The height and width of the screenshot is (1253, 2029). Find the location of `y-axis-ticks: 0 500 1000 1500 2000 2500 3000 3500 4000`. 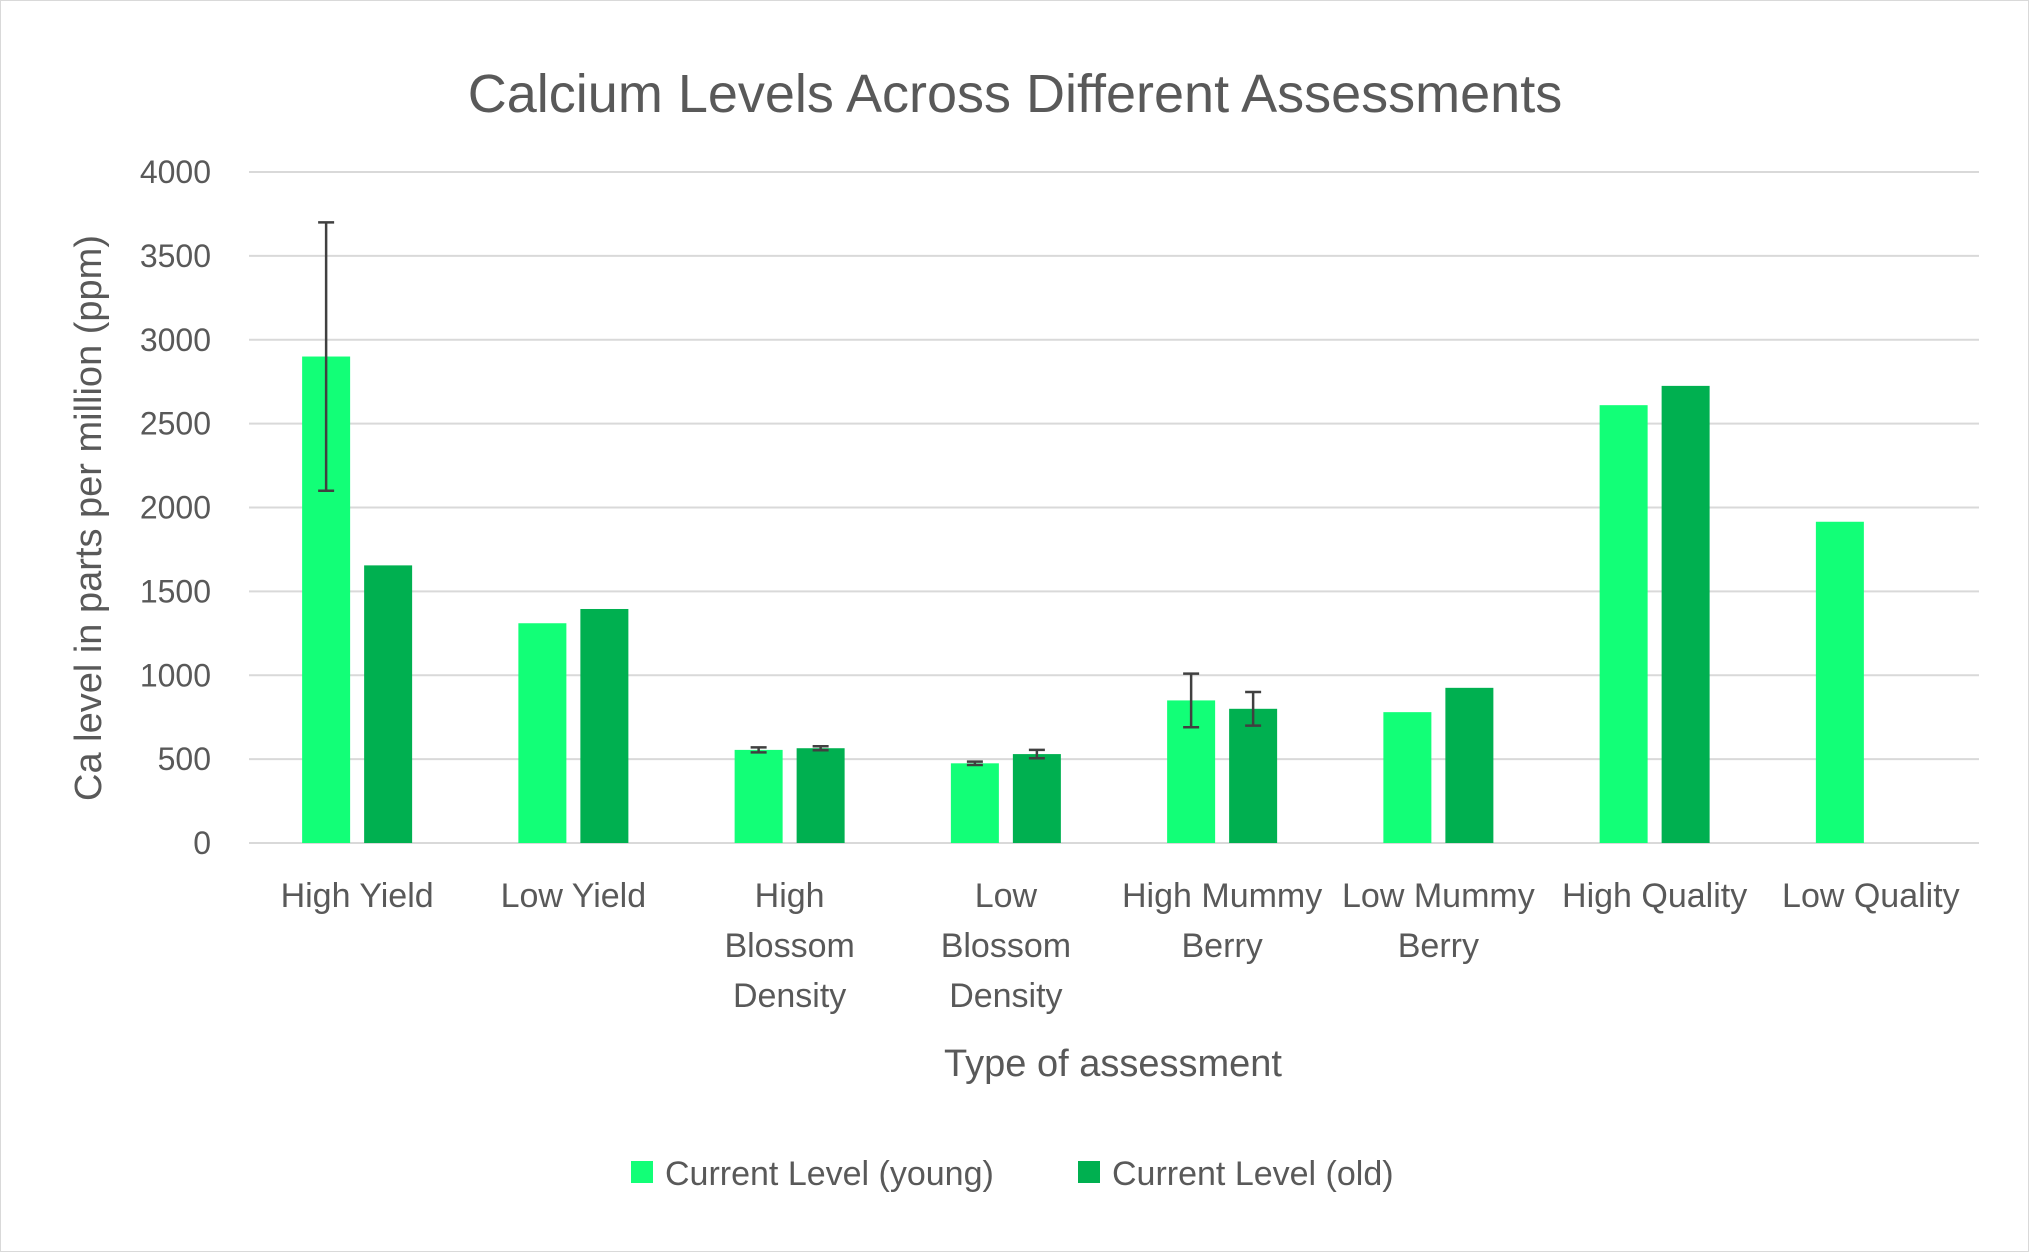

y-axis-ticks: 0 500 1000 1500 2000 2500 3000 3500 4000 is located at coordinates (175, 507).